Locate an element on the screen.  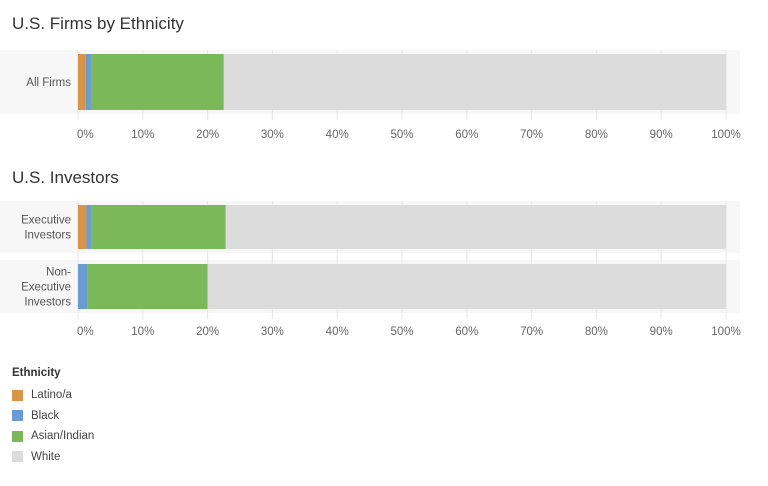
legend-item-latino: Latino/a is located at coordinates (53, 395).